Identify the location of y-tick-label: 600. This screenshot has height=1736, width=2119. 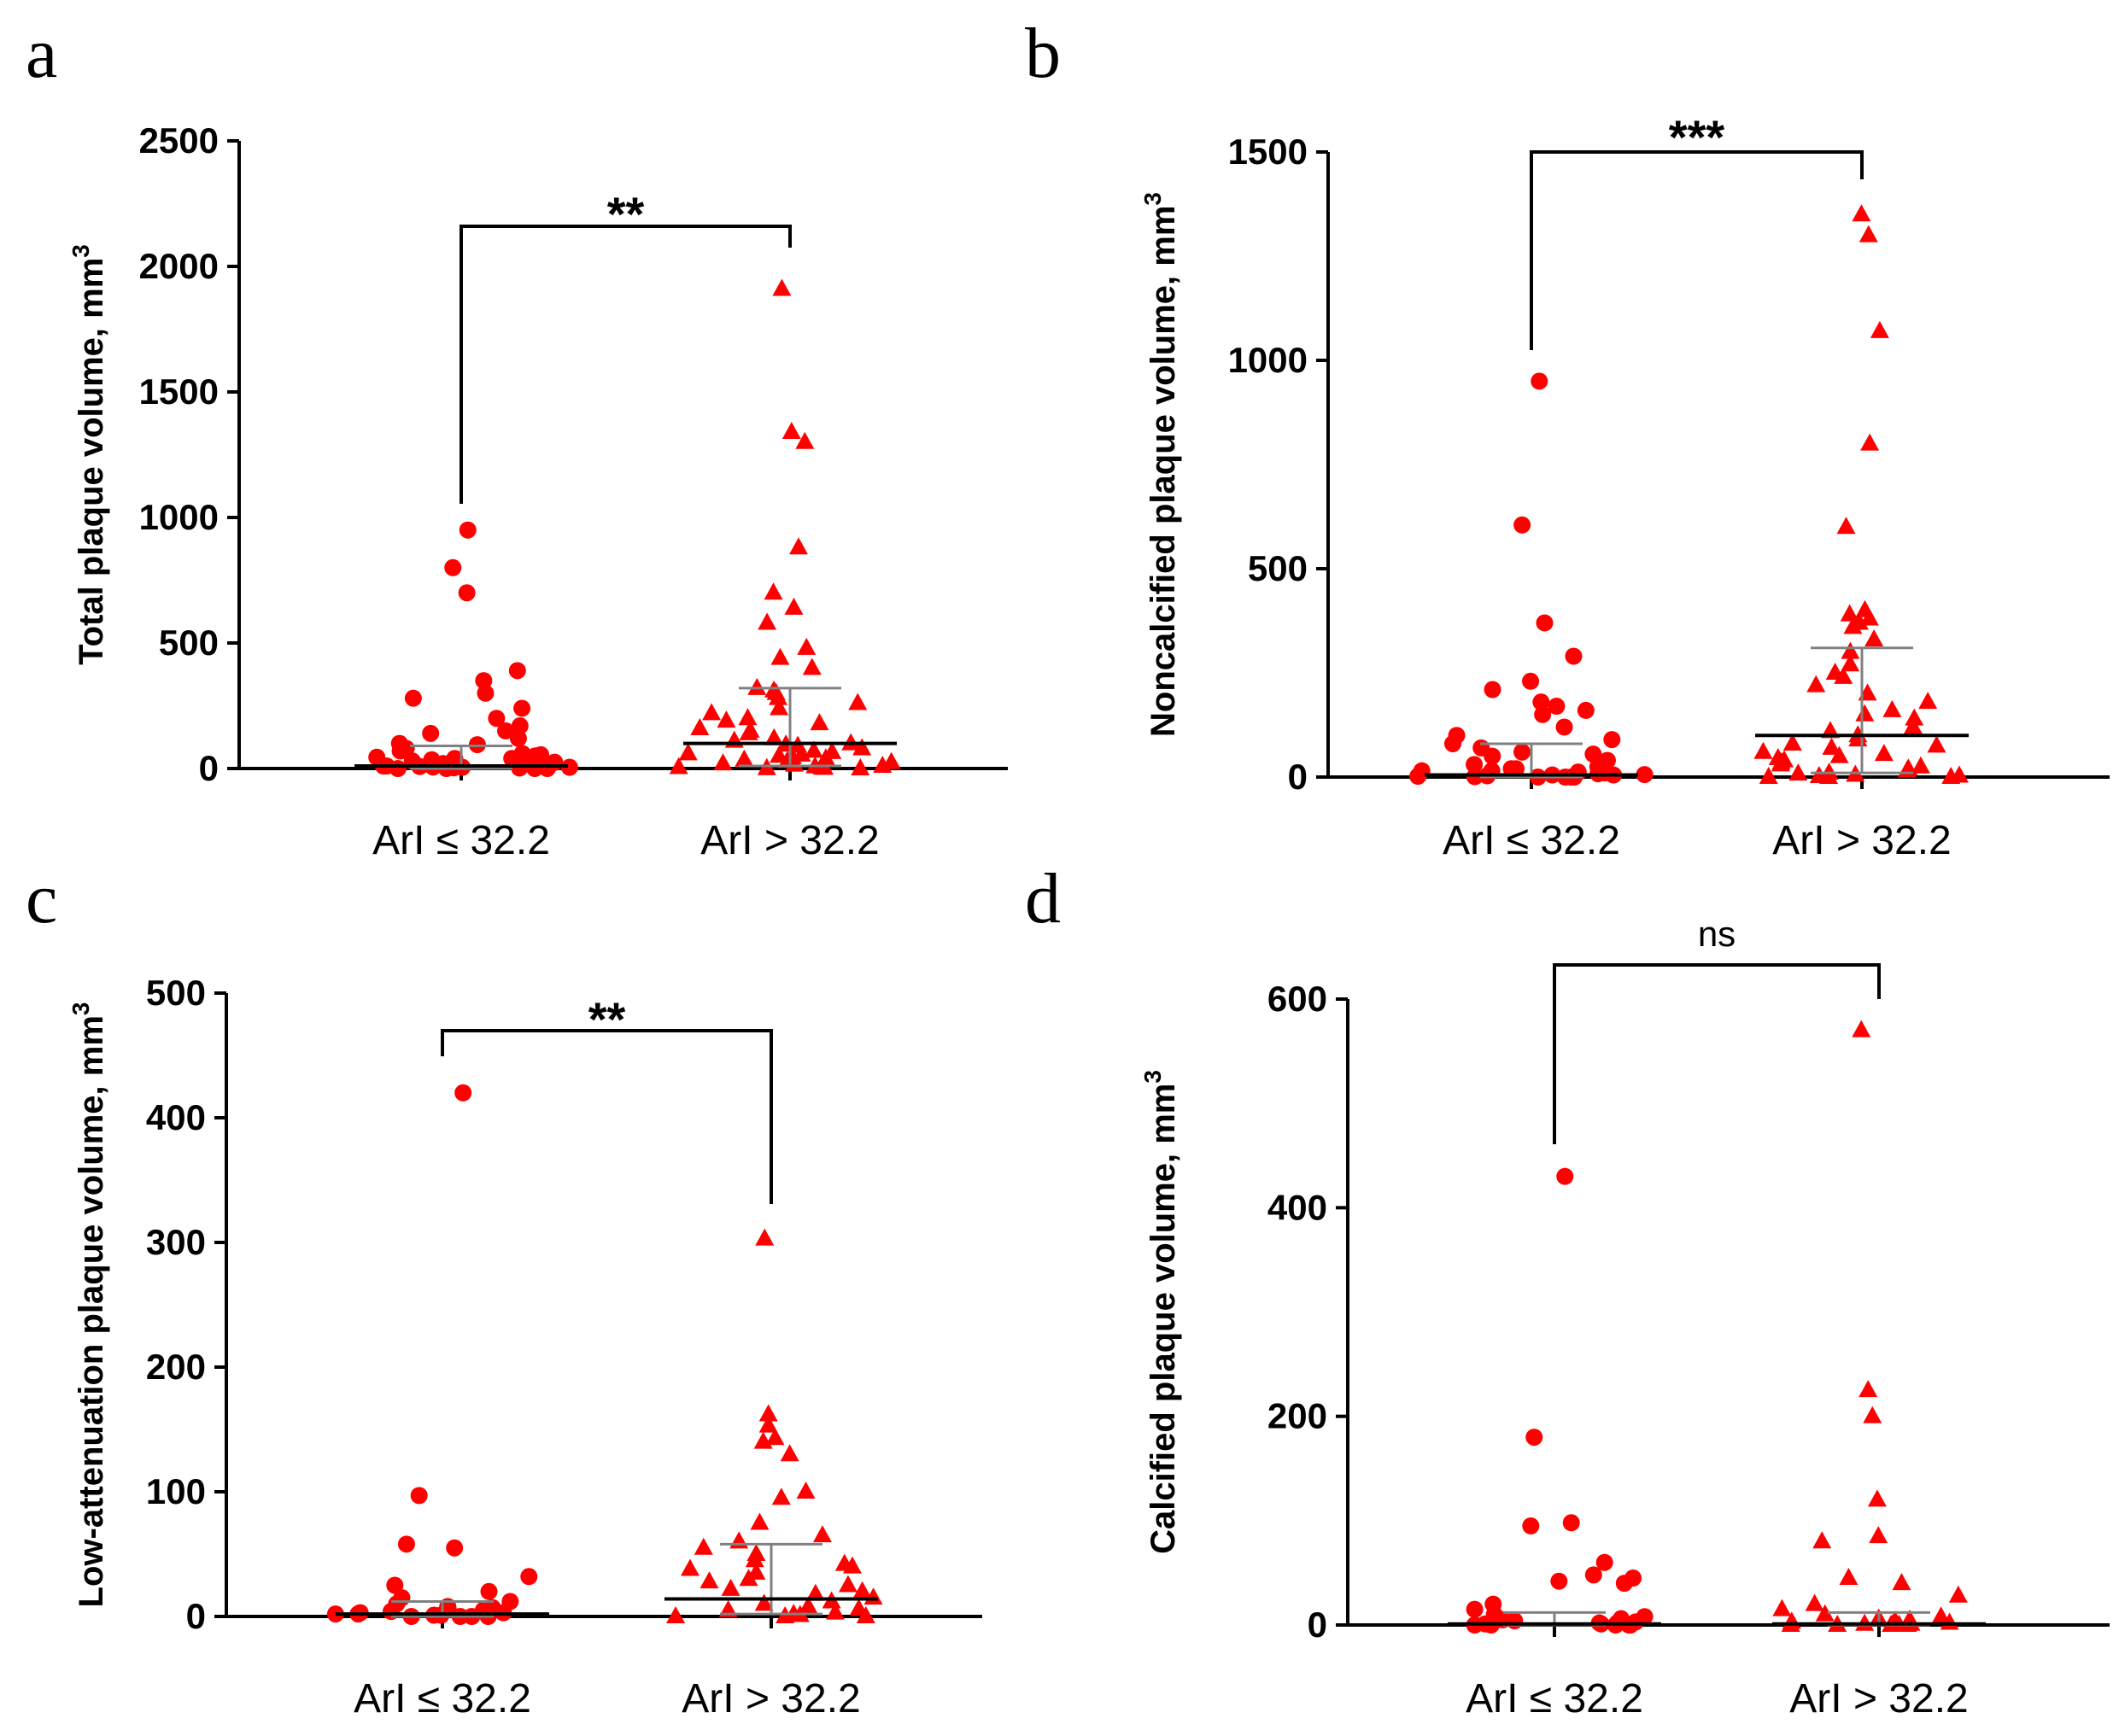
(1297, 999).